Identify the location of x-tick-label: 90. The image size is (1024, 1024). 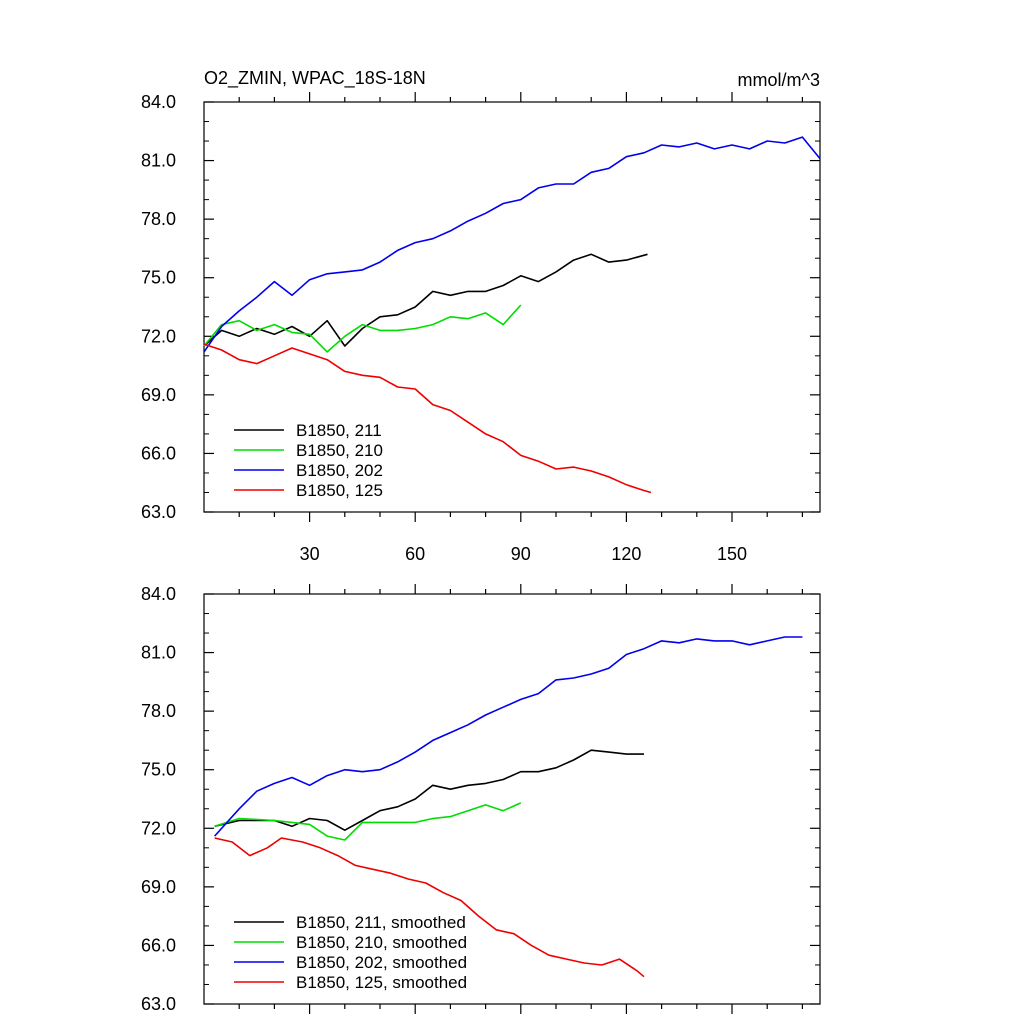
(521, 554).